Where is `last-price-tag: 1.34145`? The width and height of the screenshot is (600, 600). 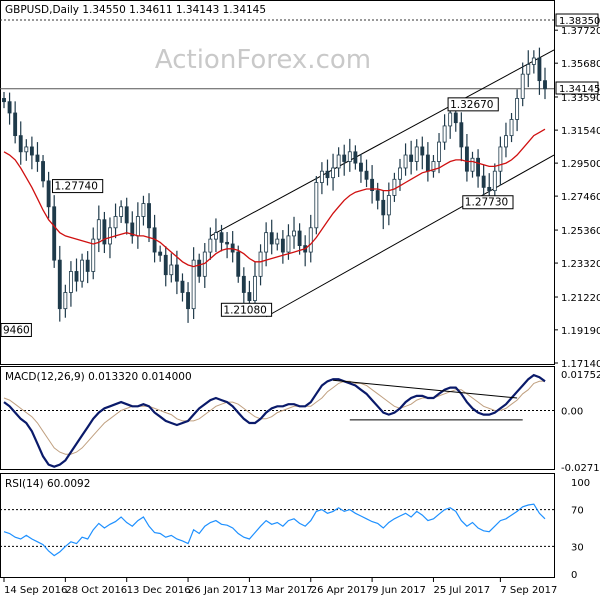
last-price-tag: 1.34145 is located at coordinates (577, 88).